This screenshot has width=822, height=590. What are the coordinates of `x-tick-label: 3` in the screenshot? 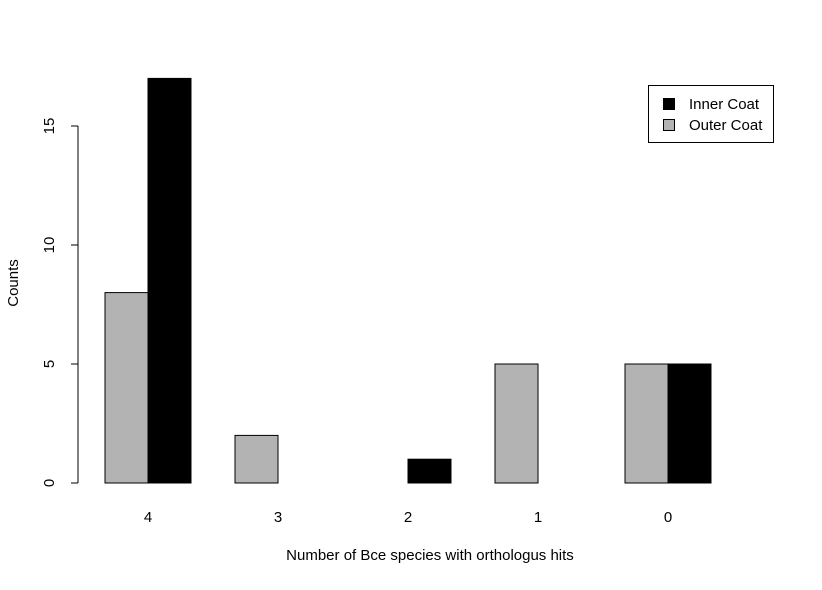 It's located at (278, 517).